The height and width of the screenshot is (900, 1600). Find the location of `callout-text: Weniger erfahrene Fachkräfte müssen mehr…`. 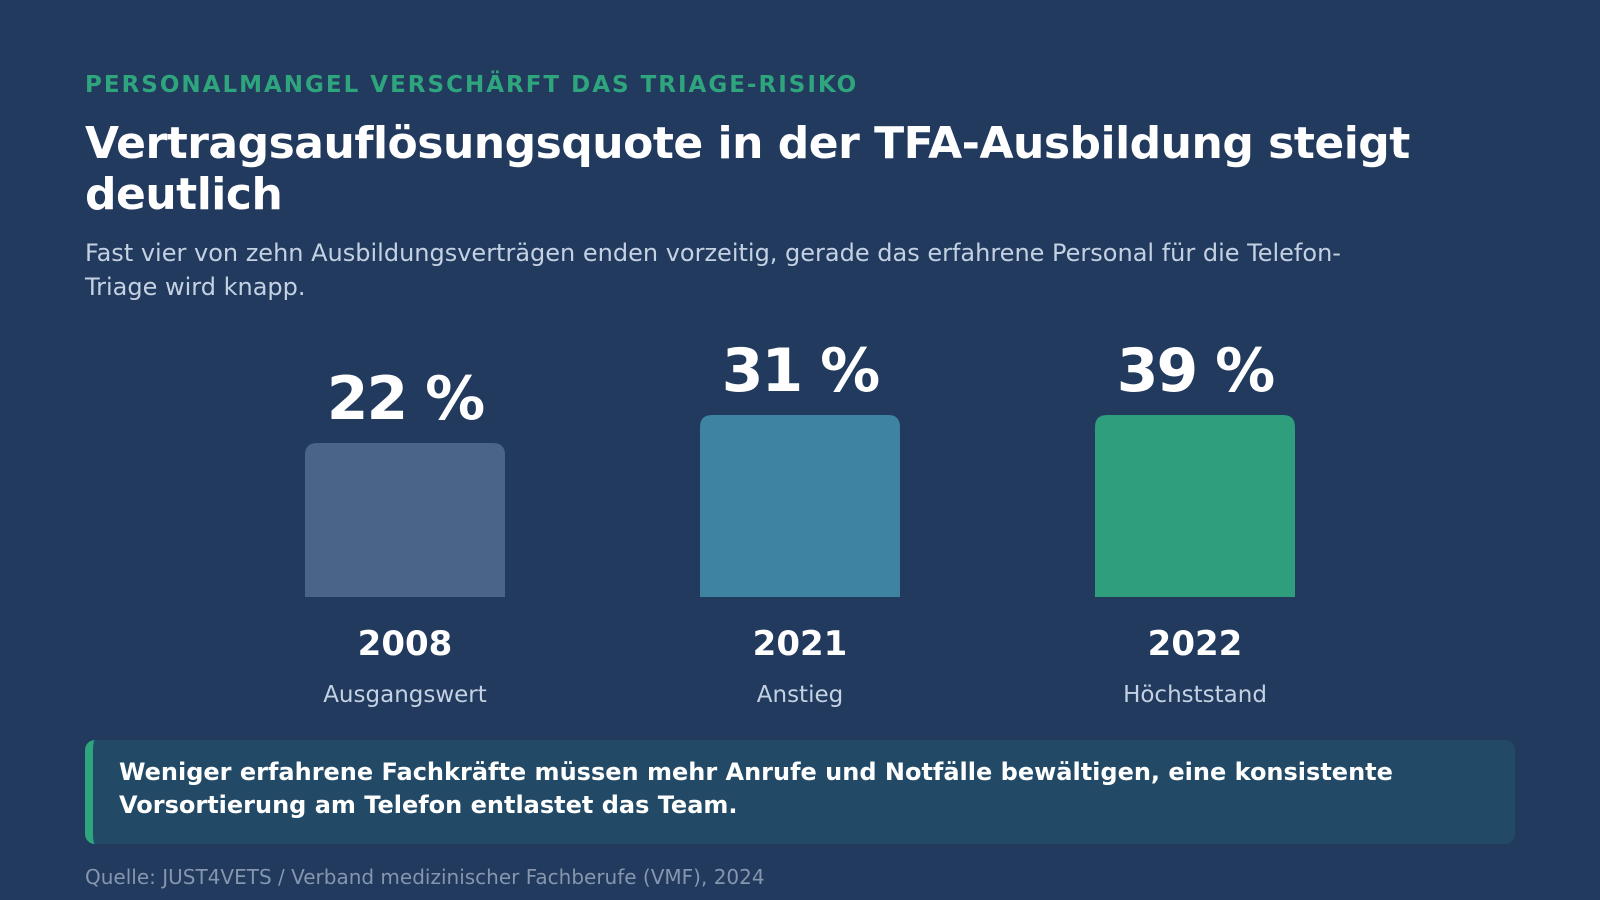

callout-text: Weniger erfahrene Fachkräfte müssen mehr… is located at coordinates (756, 788).